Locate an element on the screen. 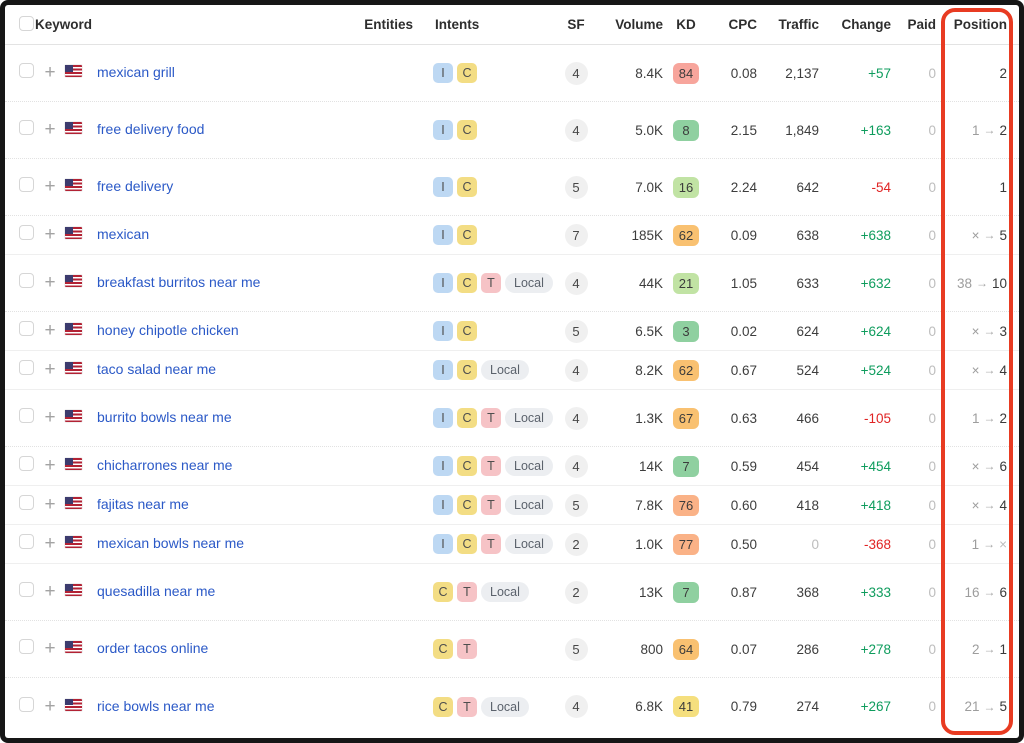 The width and height of the screenshot is (1024, 743). row-checkbox-cell is located at coordinates (27, 592).